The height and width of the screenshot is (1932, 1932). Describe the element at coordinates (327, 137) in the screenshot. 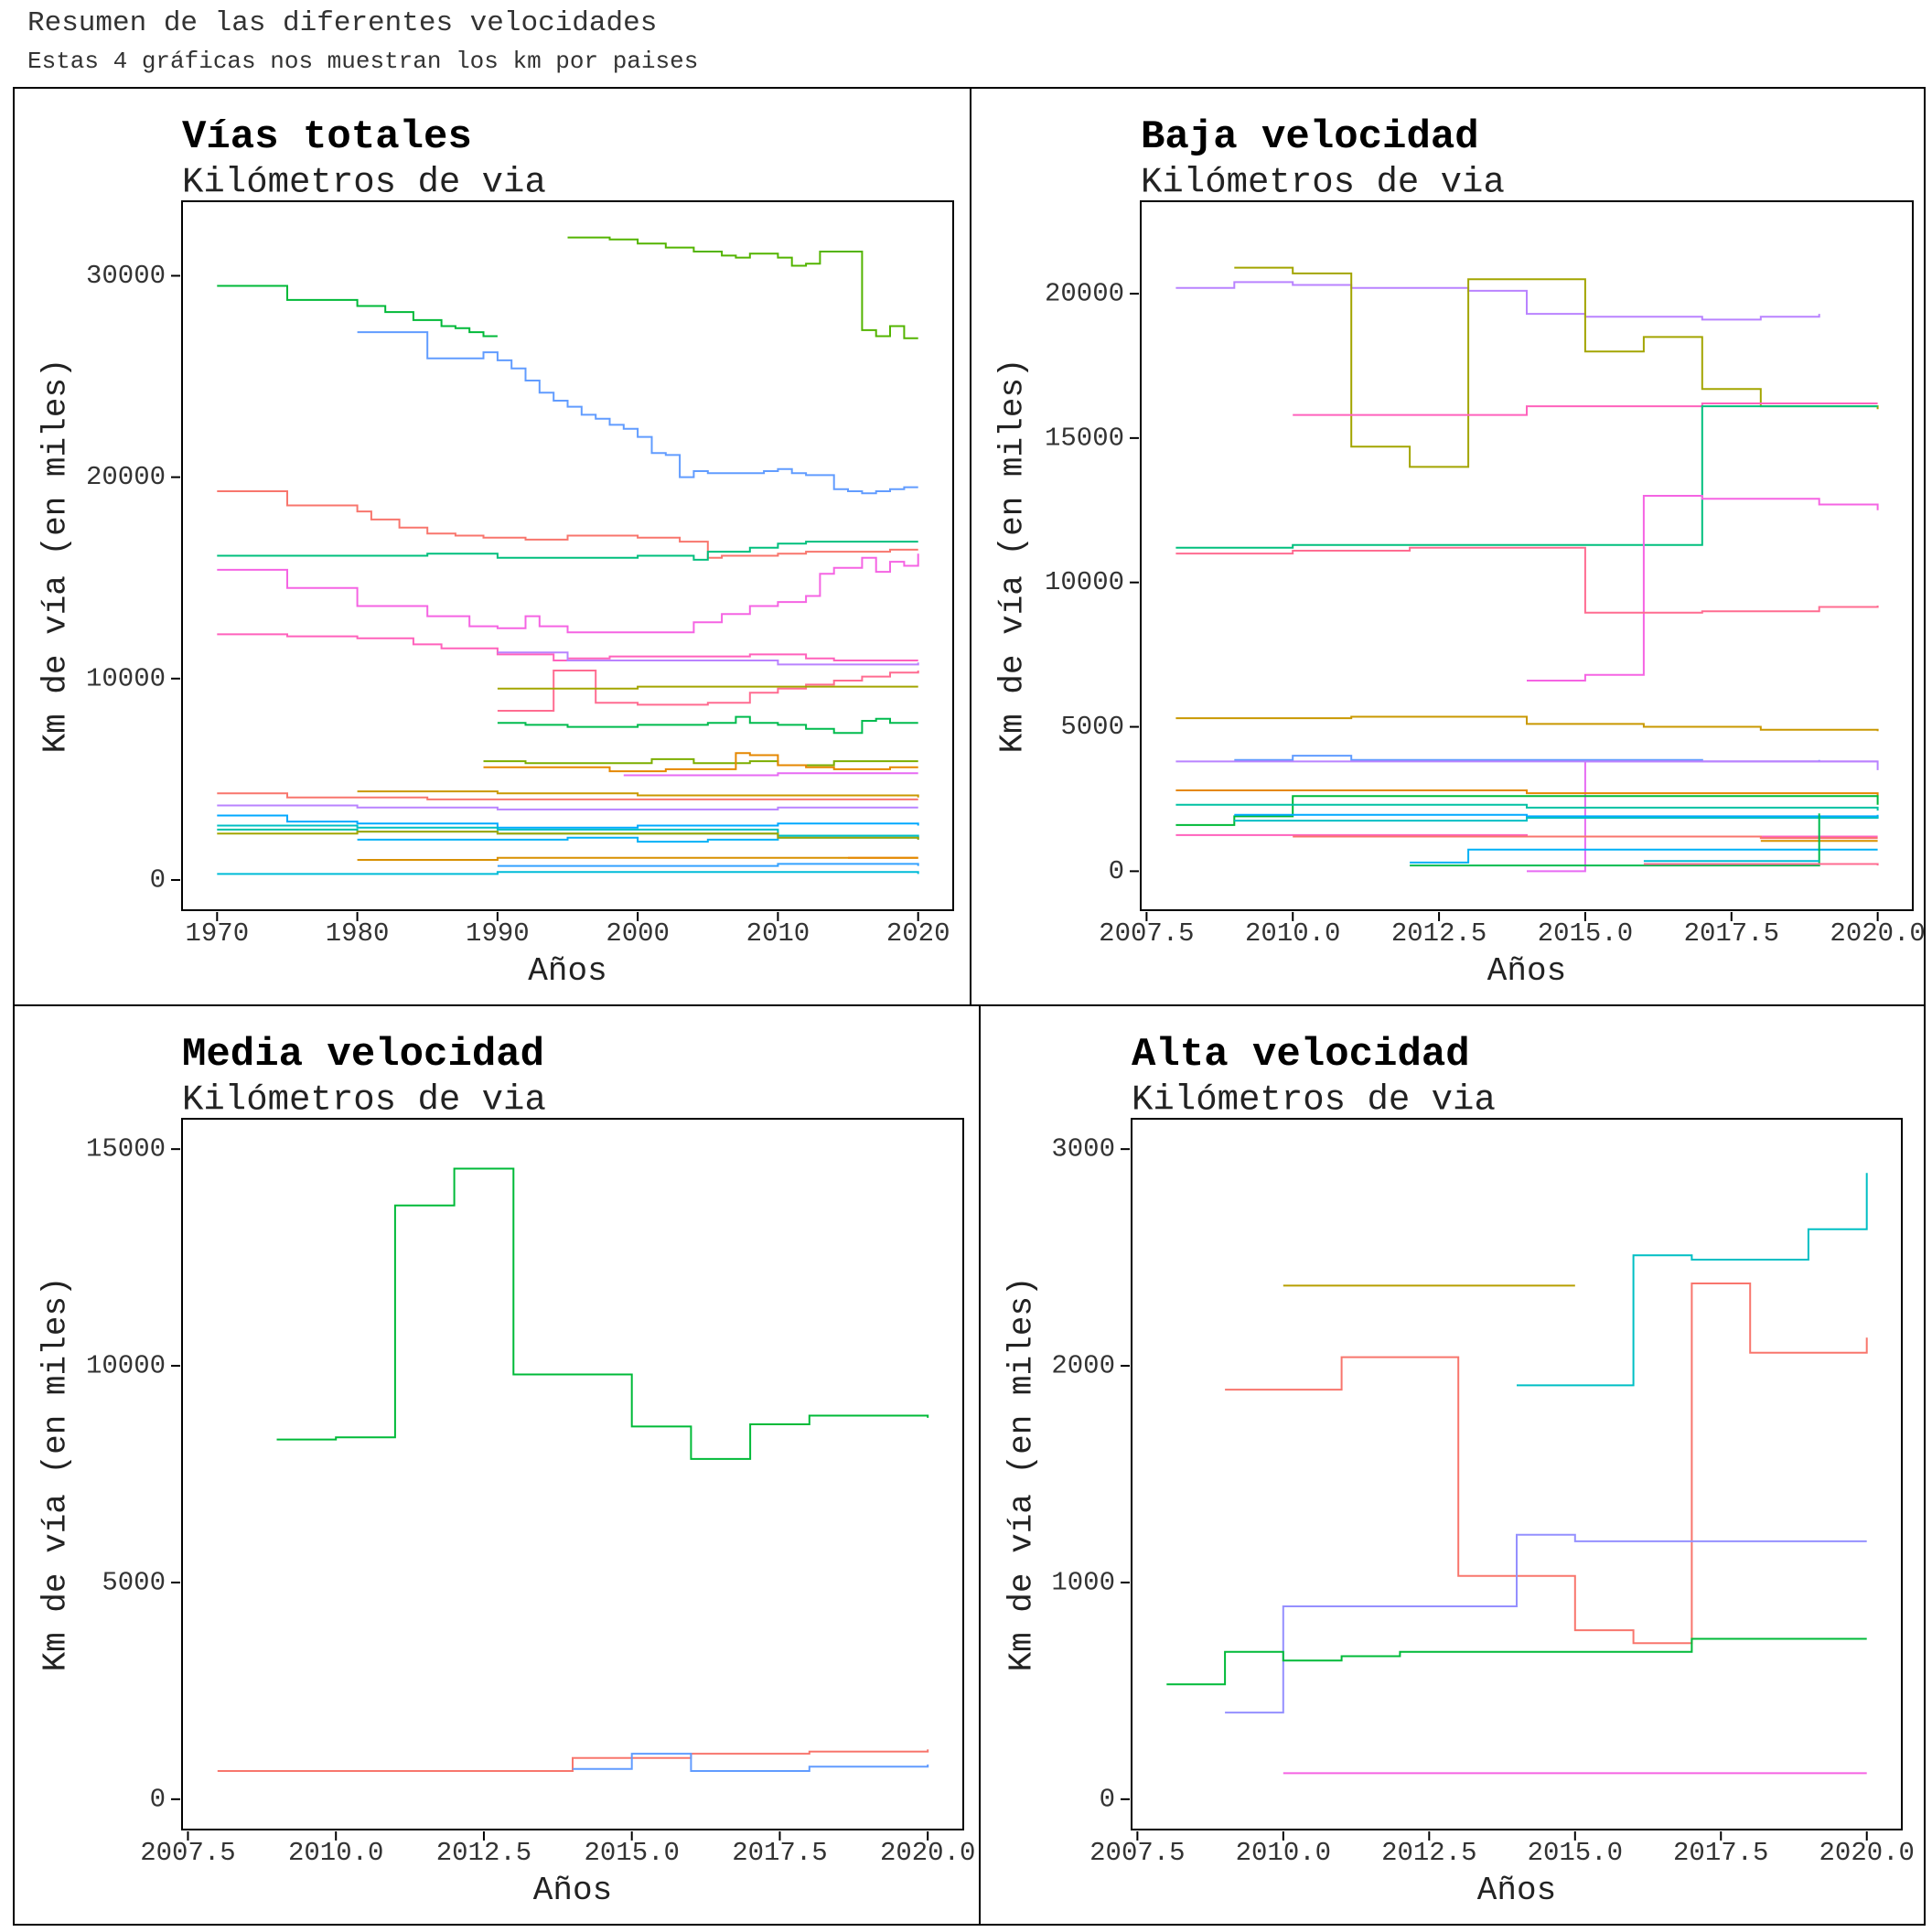

I see `panel-title: Vías totales` at that location.